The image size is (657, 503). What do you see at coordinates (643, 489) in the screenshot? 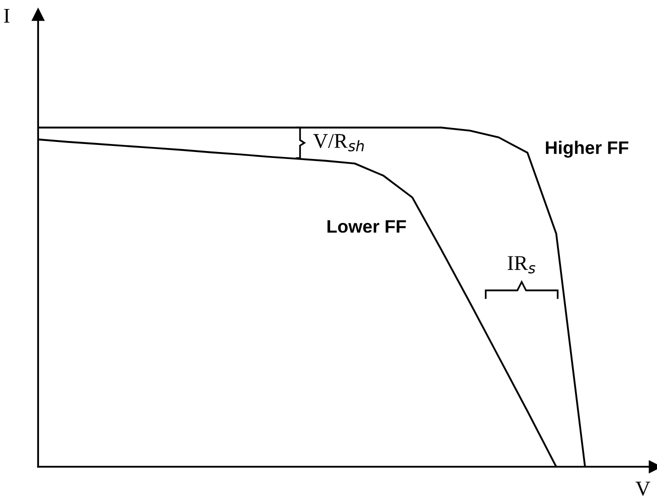
I see `x-axis-title: V` at bounding box center [643, 489].